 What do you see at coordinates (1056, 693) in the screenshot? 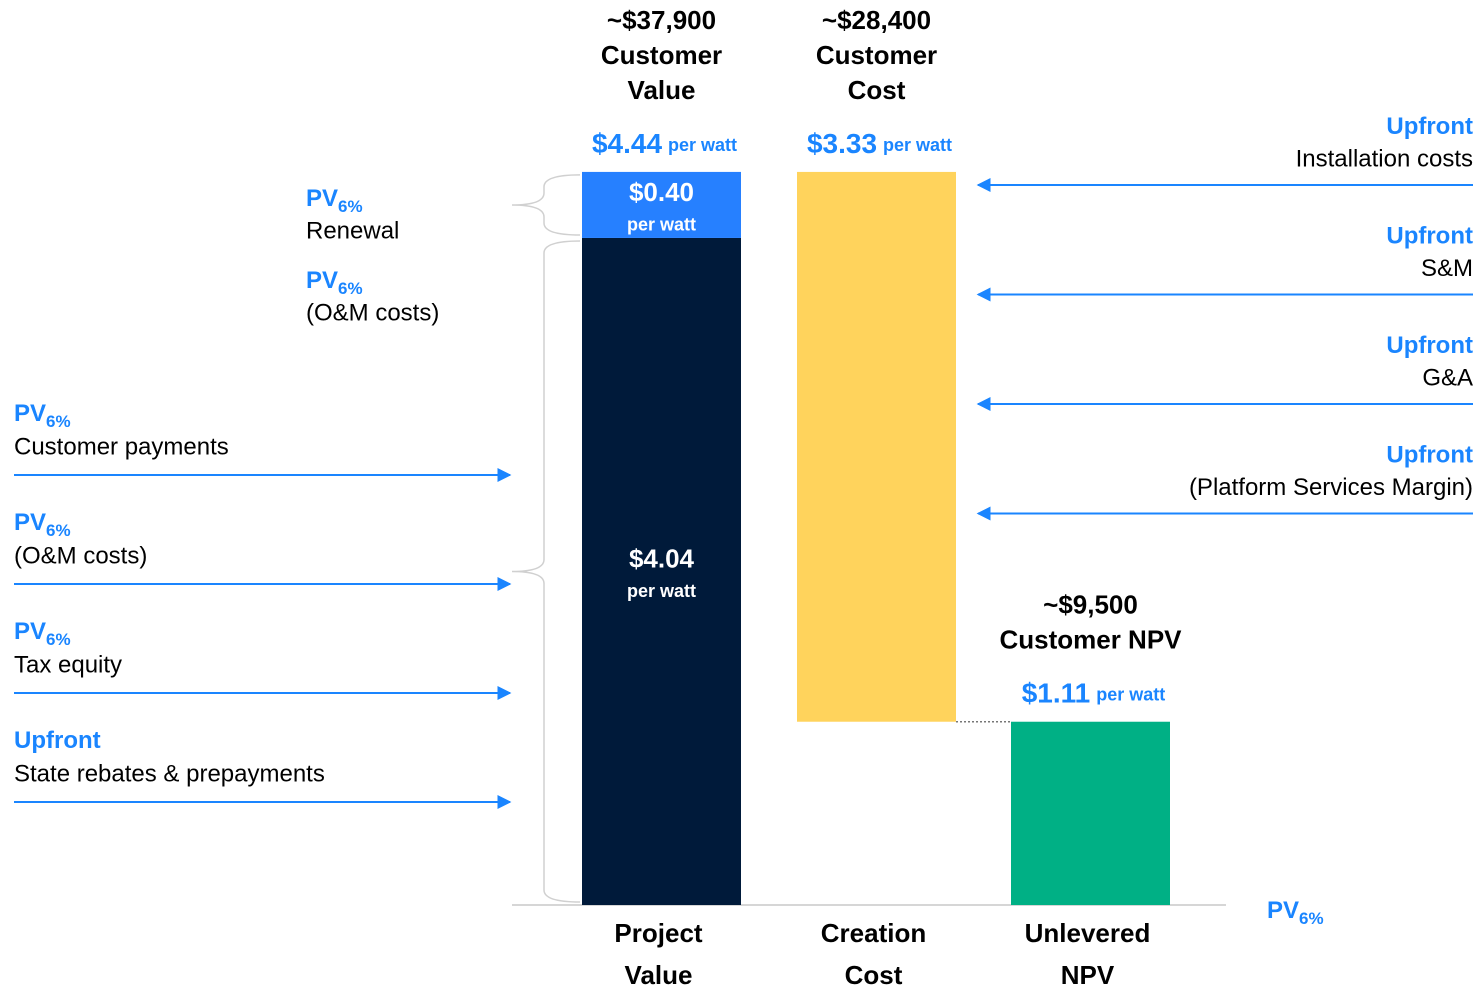
I see `total-value: $1.11` at bounding box center [1056, 693].